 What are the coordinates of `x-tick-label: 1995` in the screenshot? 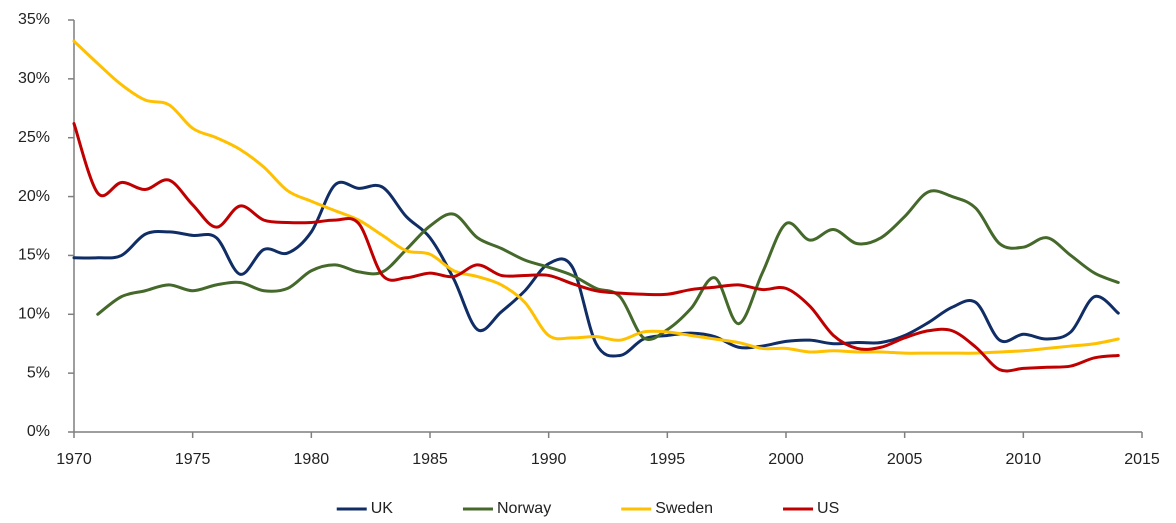 It's located at (668, 459).